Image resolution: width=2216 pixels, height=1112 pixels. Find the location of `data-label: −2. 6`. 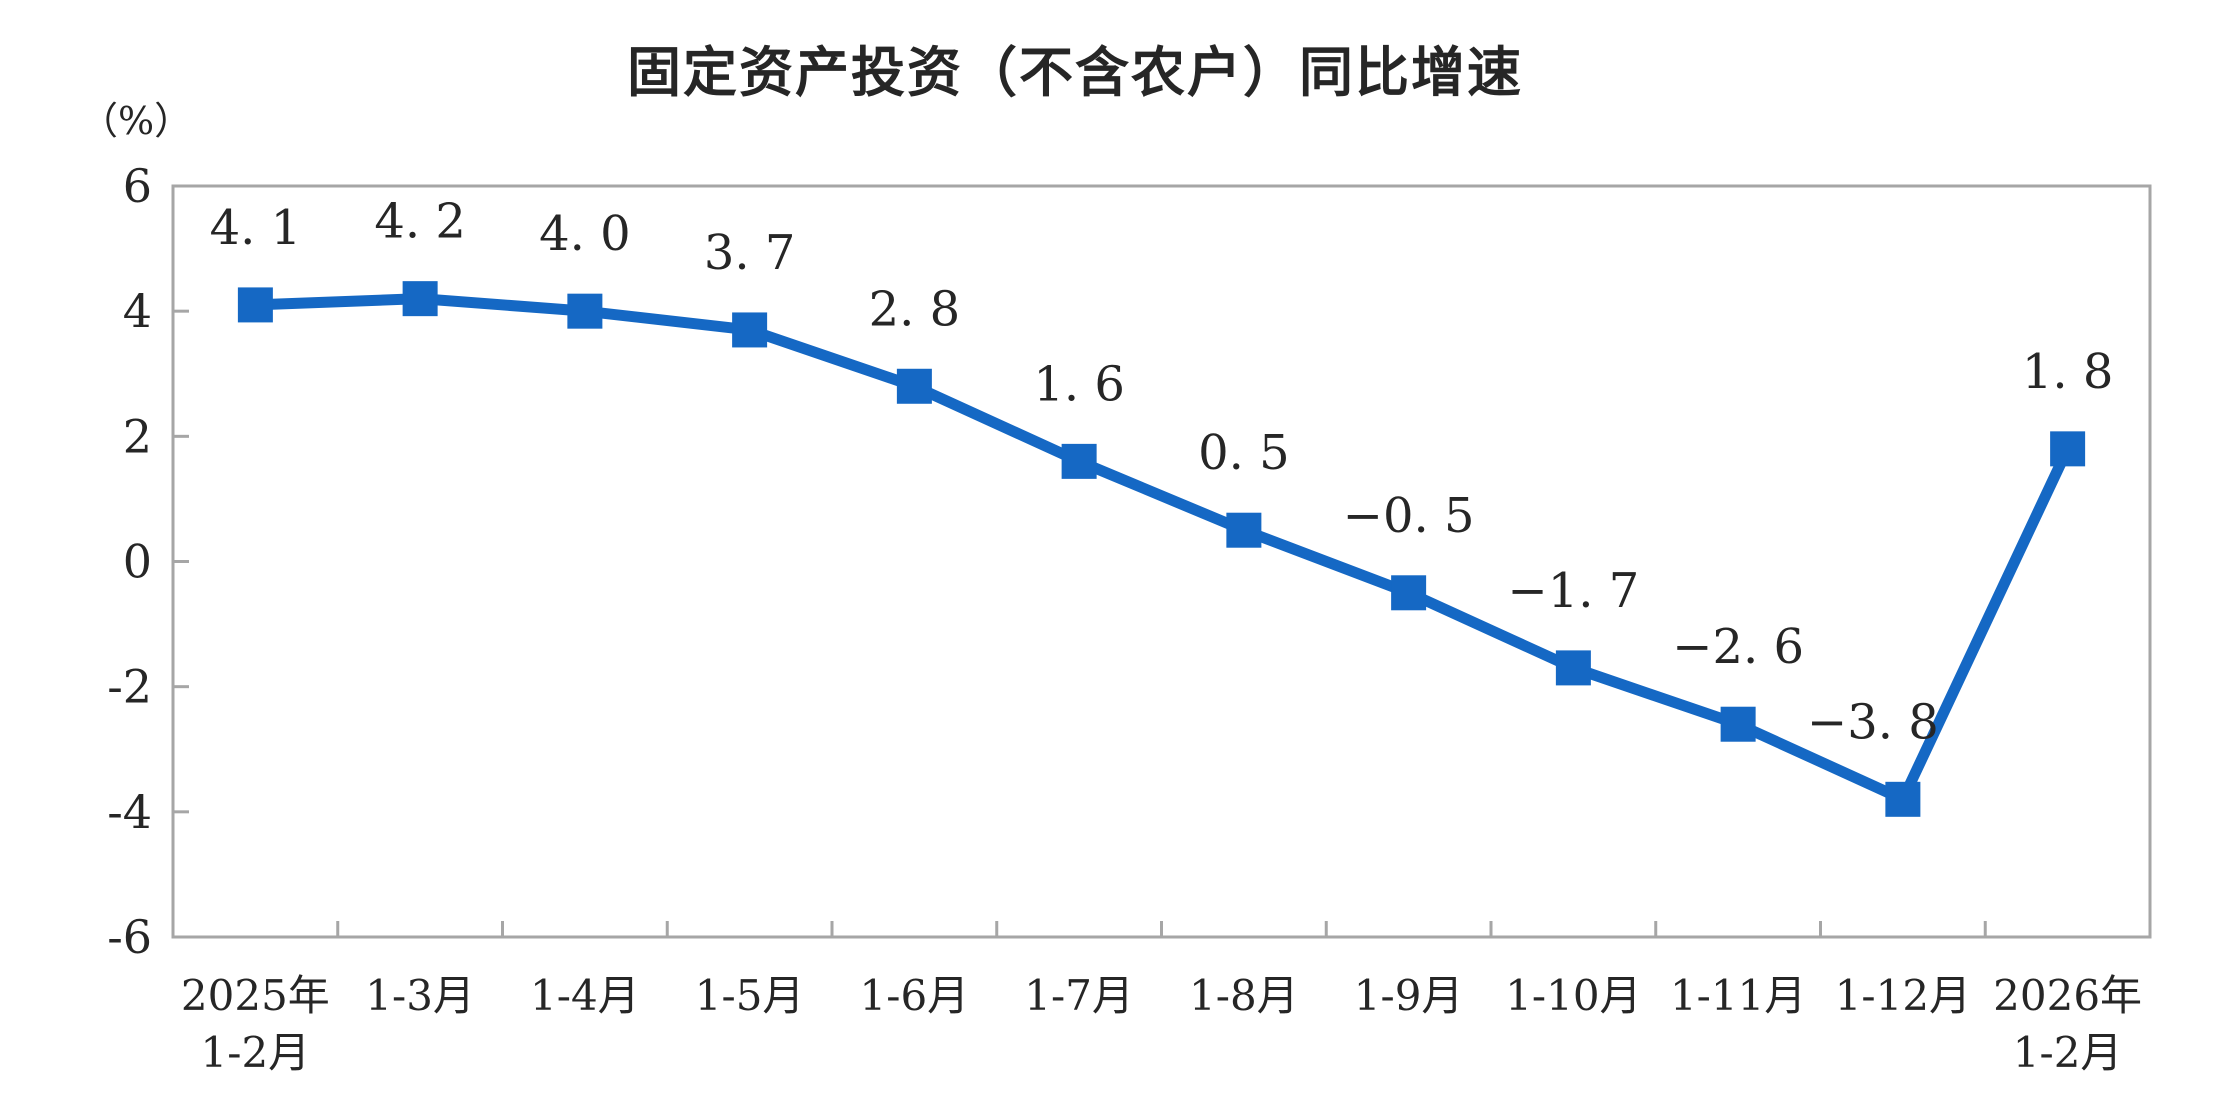

data-label: −2. 6 is located at coordinates (1738, 647).